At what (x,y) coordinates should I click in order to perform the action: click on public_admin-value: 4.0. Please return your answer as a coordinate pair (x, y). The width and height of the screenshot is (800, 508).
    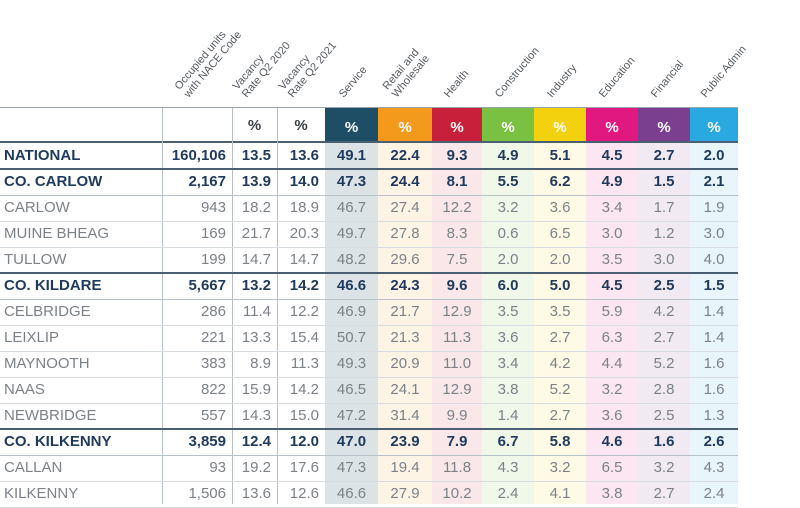
    Looking at the image, I should click on (714, 259).